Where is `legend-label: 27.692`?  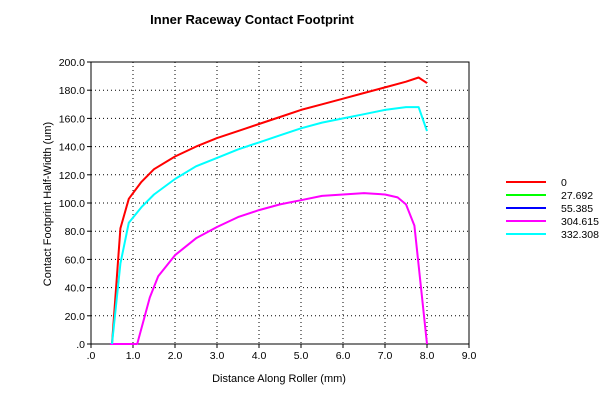
legend-label: 27.692 is located at coordinates (577, 196).